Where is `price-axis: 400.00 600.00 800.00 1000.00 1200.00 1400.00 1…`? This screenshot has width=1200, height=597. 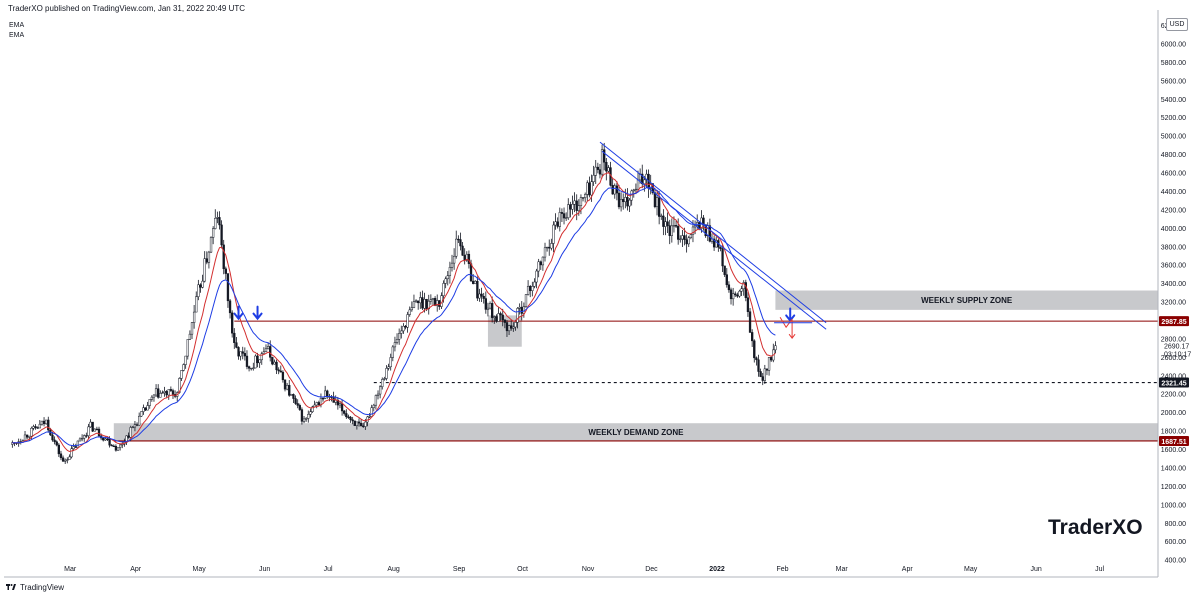
price-axis: 400.00 600.00 800.00 1000.00 1200.00 1400.00 1… is located at coordinates (1173, 294).